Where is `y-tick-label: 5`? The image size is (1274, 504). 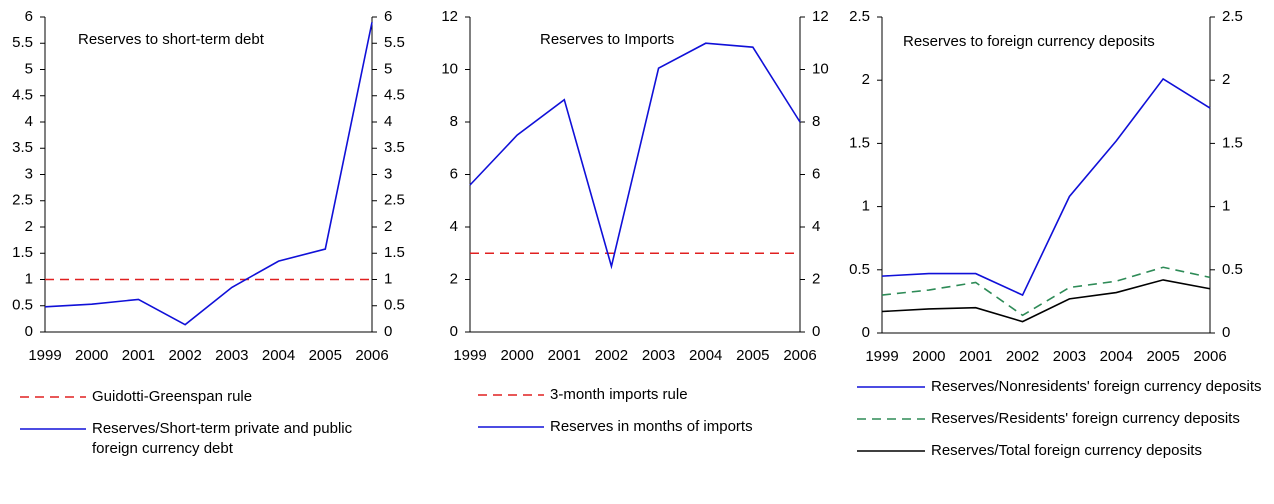
y-tick-label: 5 is located at coordinates (29, 68).